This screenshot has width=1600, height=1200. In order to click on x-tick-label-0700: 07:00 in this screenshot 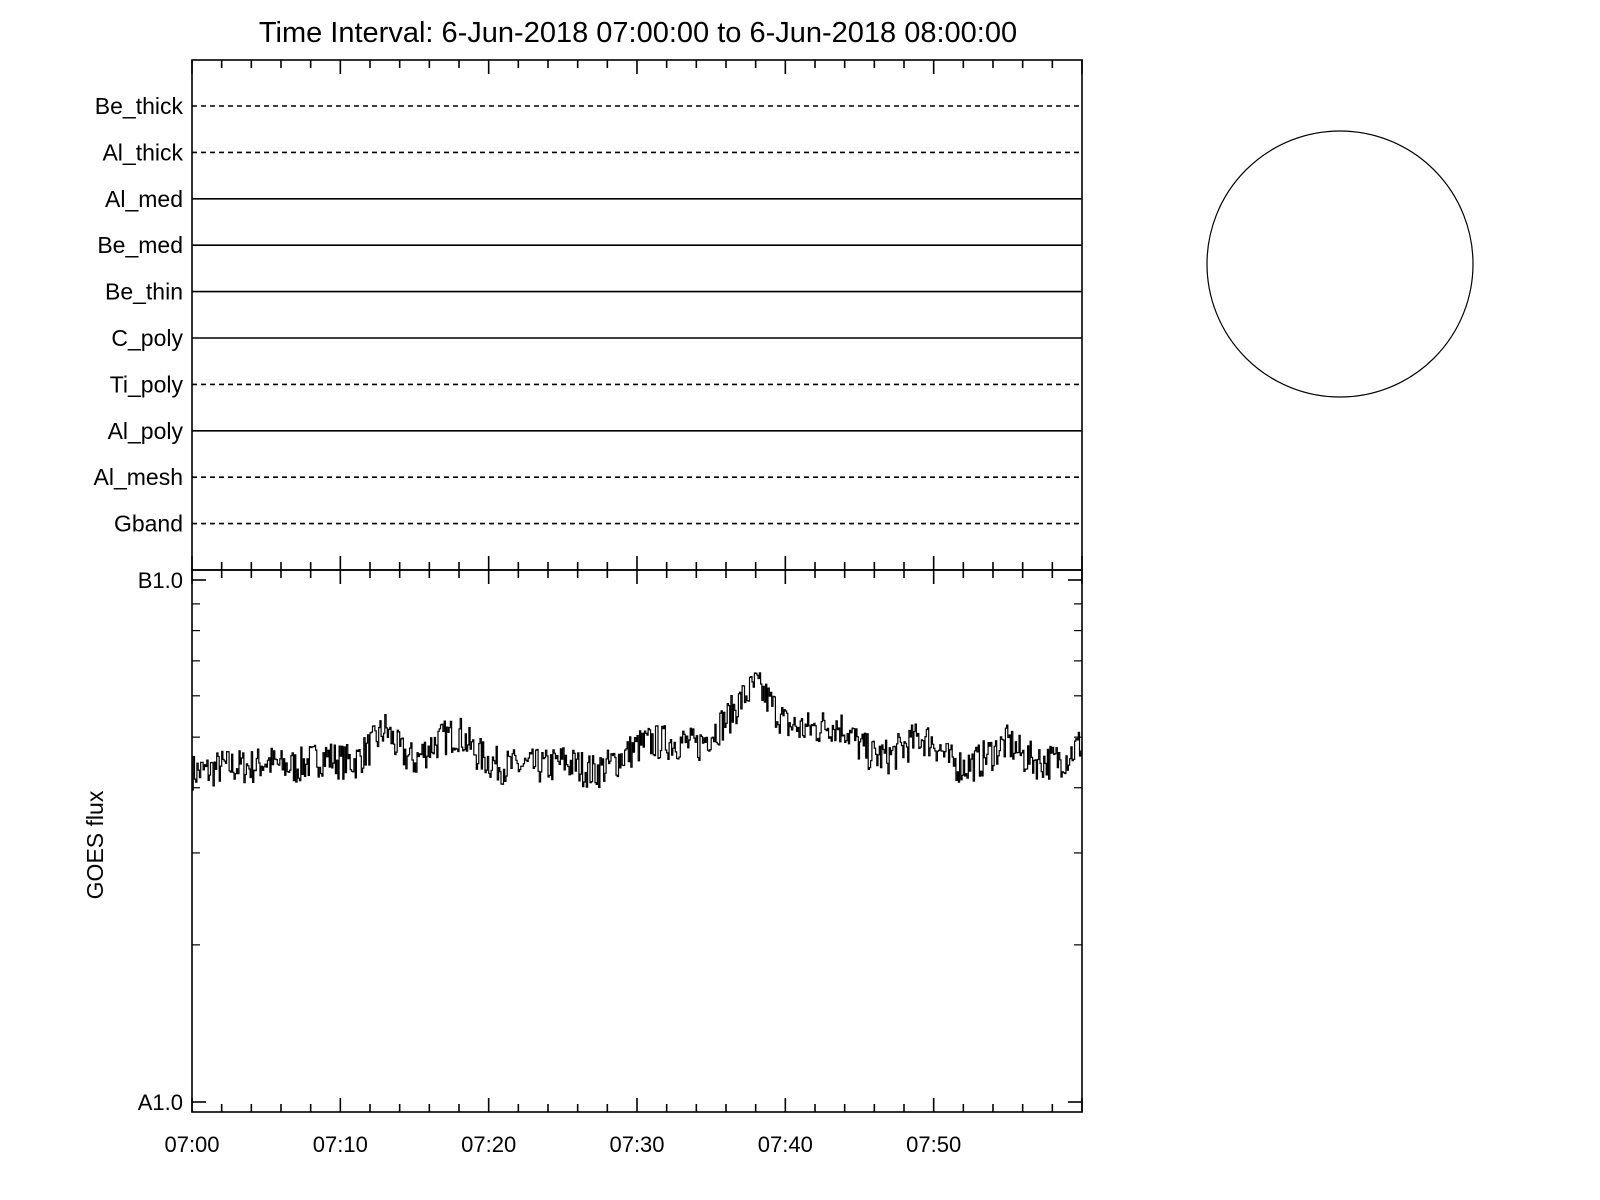, I will do `click(191, 1144)`.